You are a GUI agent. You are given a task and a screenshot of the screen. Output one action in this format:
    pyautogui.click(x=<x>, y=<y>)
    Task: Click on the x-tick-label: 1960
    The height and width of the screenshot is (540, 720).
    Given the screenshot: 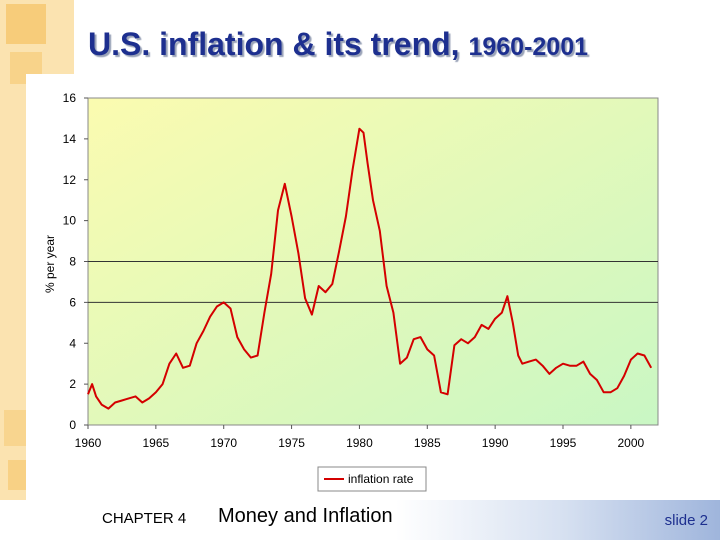 What is the action you would take?
    pyautogui.click(x=88, y=443)
    